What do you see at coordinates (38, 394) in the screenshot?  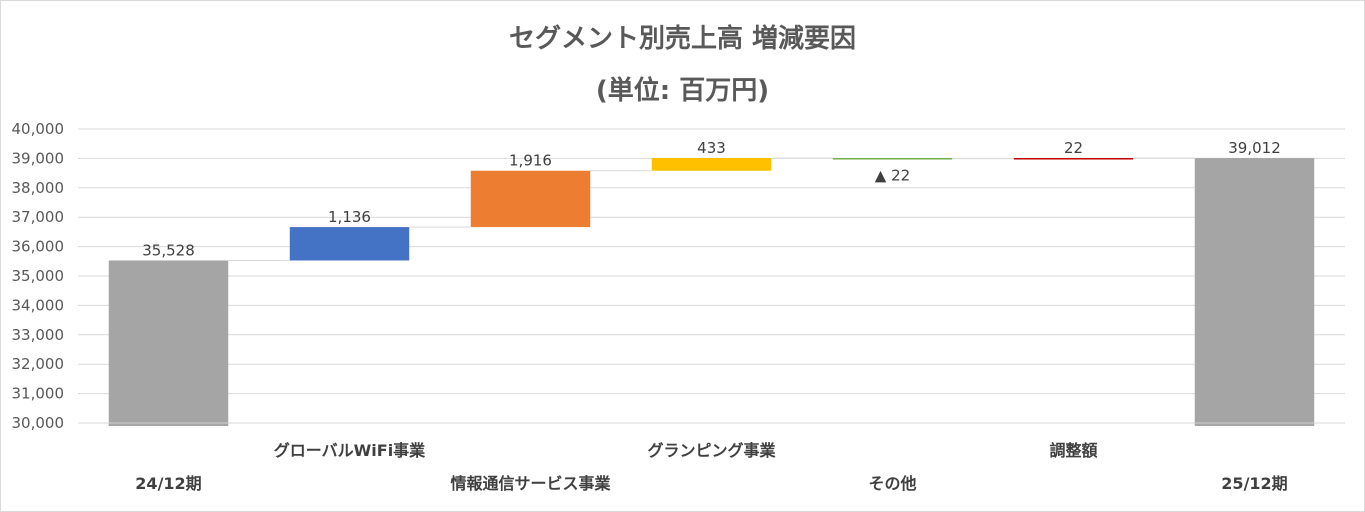 I see `y-tick-label: 31,000` at bounding box center [38, 394].